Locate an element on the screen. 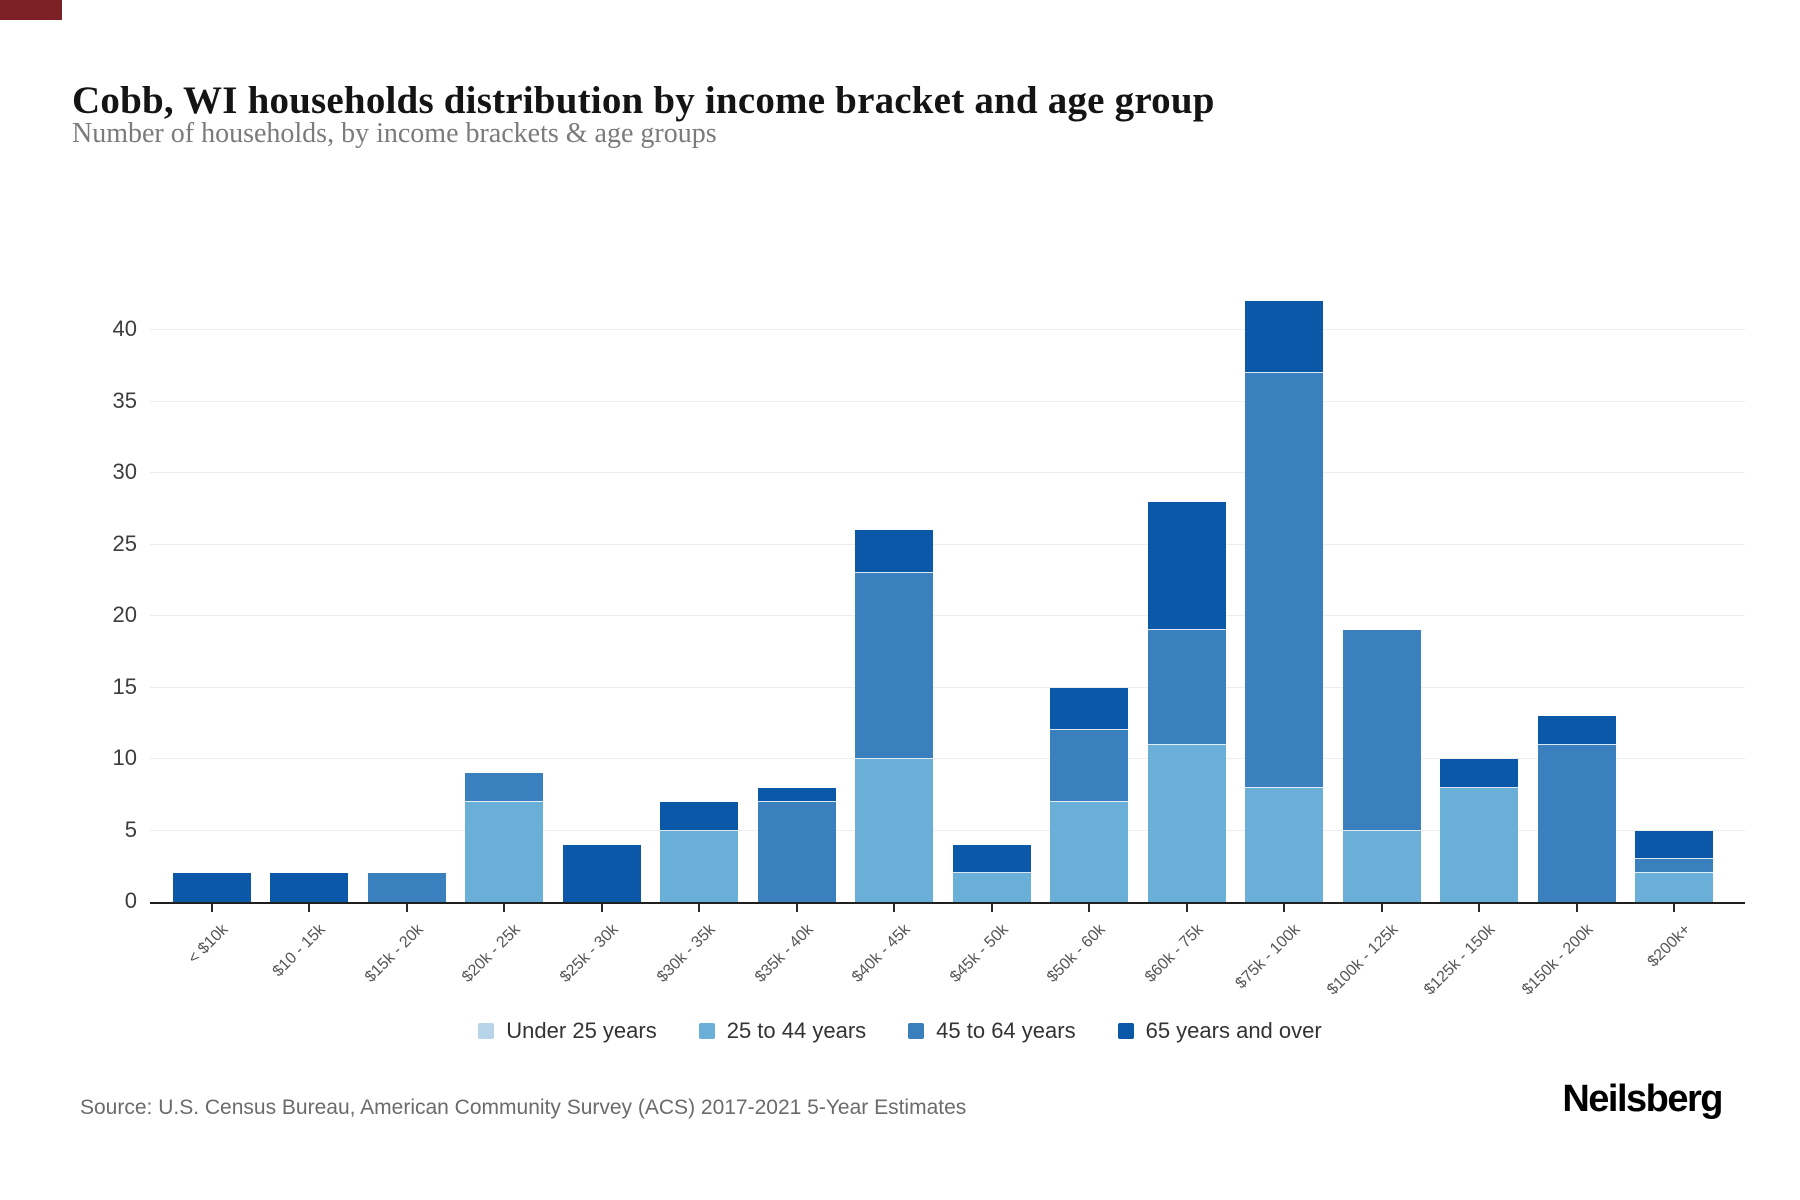 Image resolution: width=1800 pixels, height=1200 pixels. x-tick-label: $200k+ is located at coordinates (1669, 946).